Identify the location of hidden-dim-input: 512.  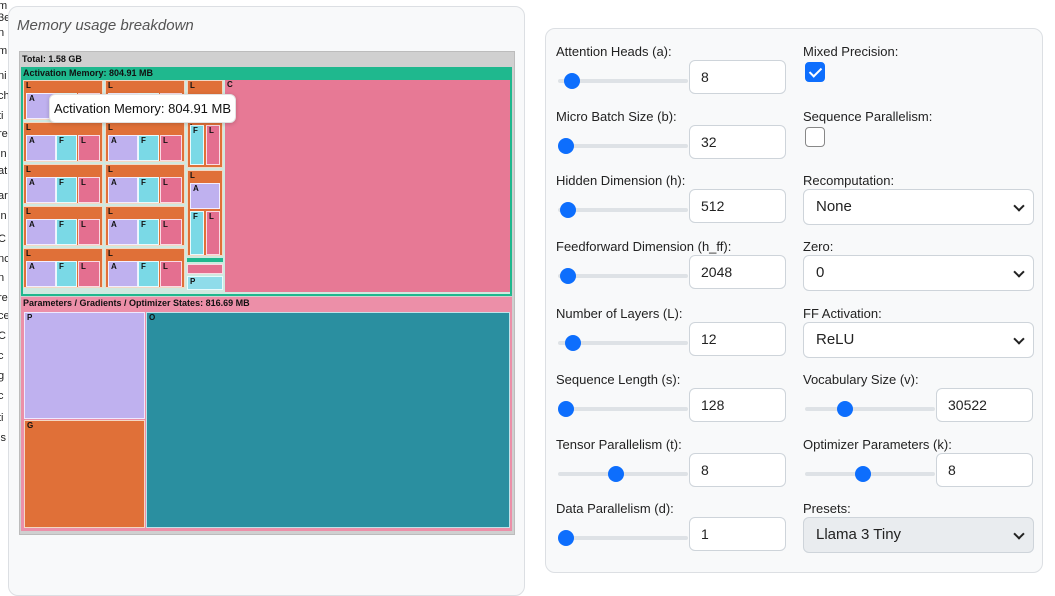
(737, 206).